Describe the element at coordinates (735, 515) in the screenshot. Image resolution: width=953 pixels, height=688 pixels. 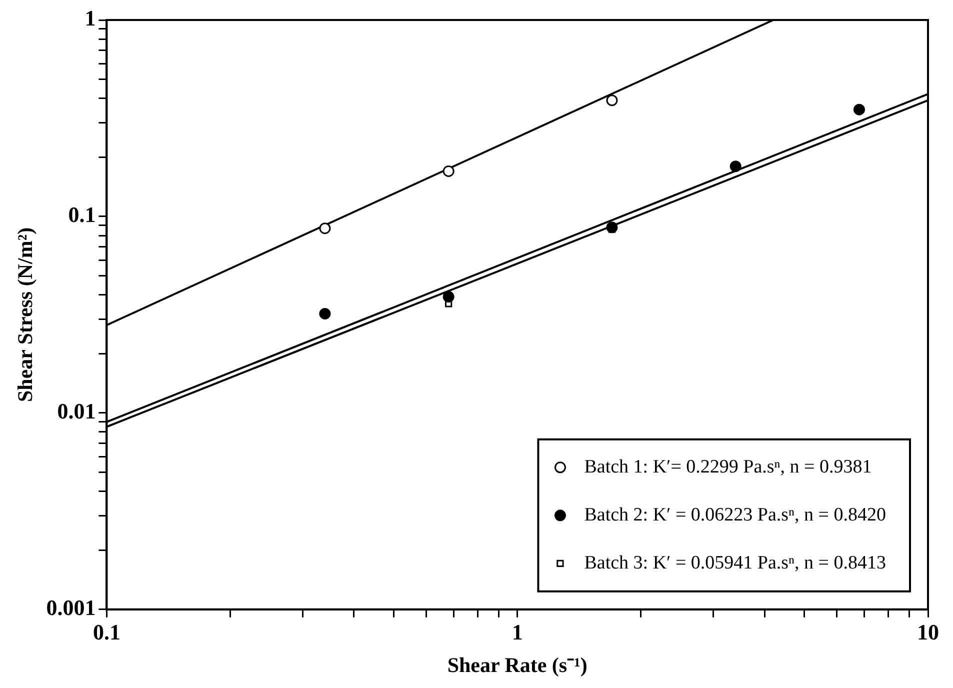
I see `legend-label: Batch 2: K′ = 0.06223 Pa.sⁿ, n = 0.8420` at that location.